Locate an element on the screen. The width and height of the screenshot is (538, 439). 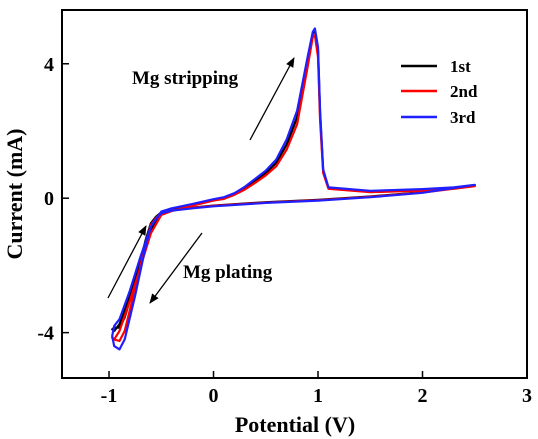
annotation-mg-plating: Mg plating is located at coordinates (228, 272).